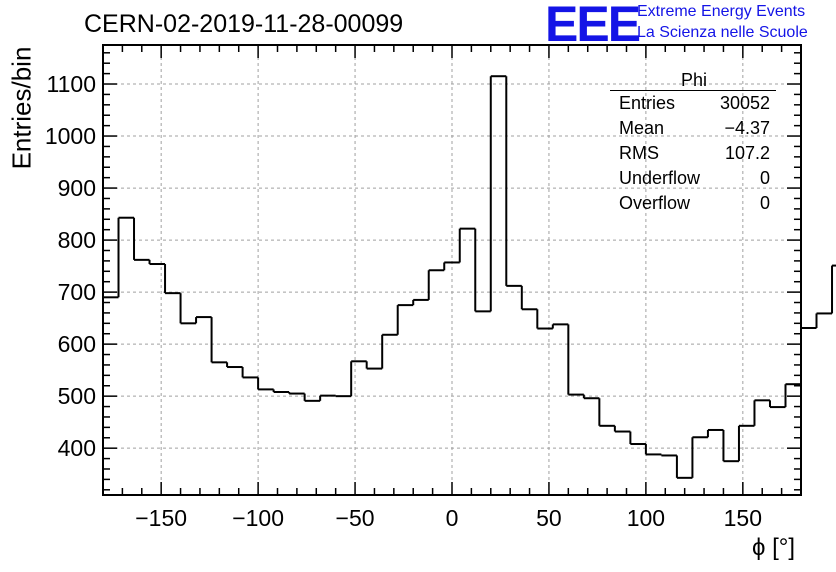 Image resolution: width=836 pixels, height=572 pixels. What do you see at coordinates (693, 90) in the screenshot?
I see `stats-divider` at bounding box center [693, 90].